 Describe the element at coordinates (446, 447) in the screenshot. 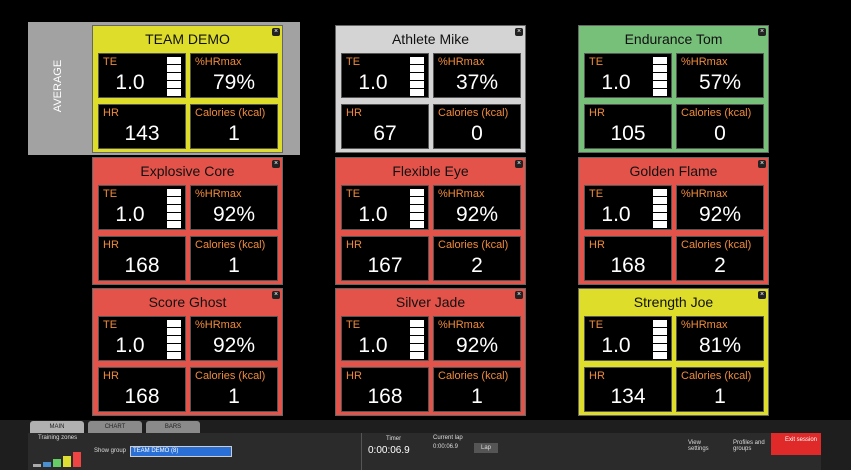

I see `lap-time: 0:00:06.9` at that location.